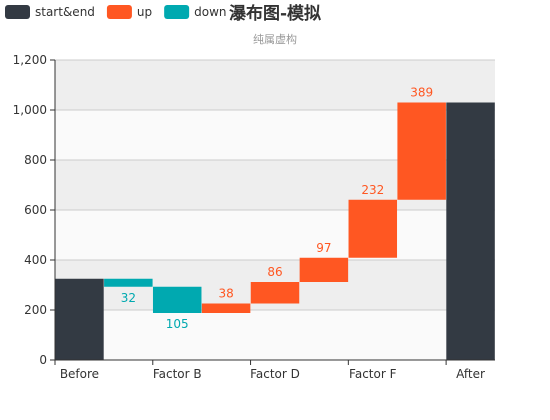 The height and width of the screenshot is (420, 550). Describe the element at coordinates (35, 210) in the screenshot. I see `y-tick-label: 600` at that location.